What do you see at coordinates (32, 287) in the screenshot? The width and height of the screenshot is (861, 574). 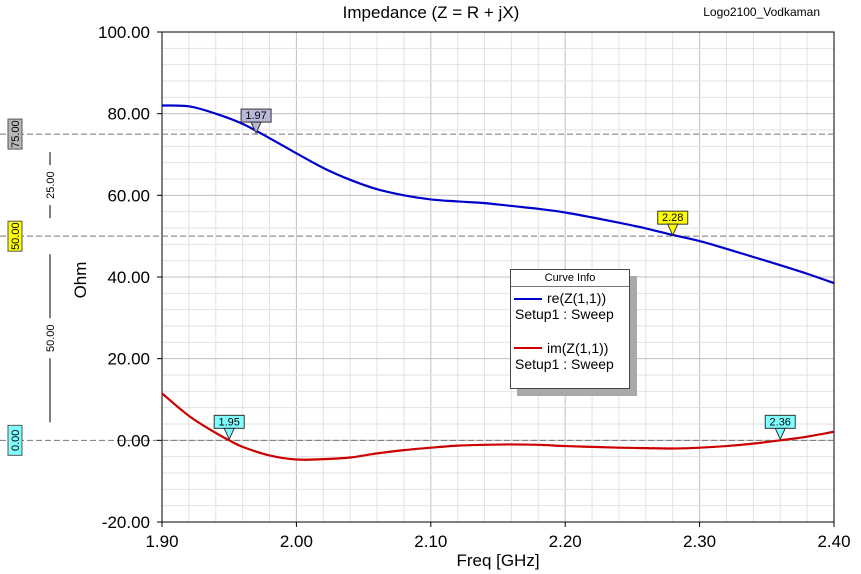 I see `delta-scale: 75.00 50.00 0.00 25.00 50.00` at bounding box center [32, 287].